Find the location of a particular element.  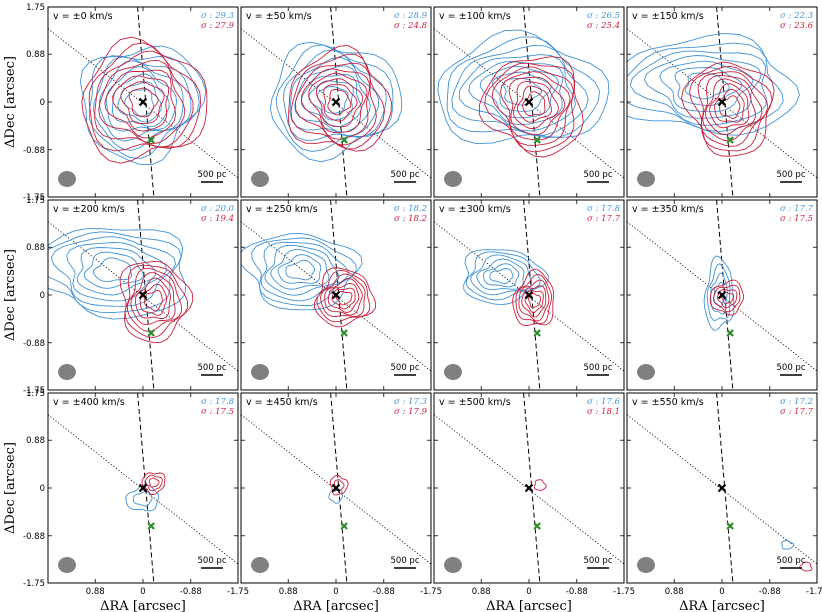

panel-2: 500 pc v = ±50 km/s σ : 28.9σ : 24.8 is located at coordinates (336, 102).